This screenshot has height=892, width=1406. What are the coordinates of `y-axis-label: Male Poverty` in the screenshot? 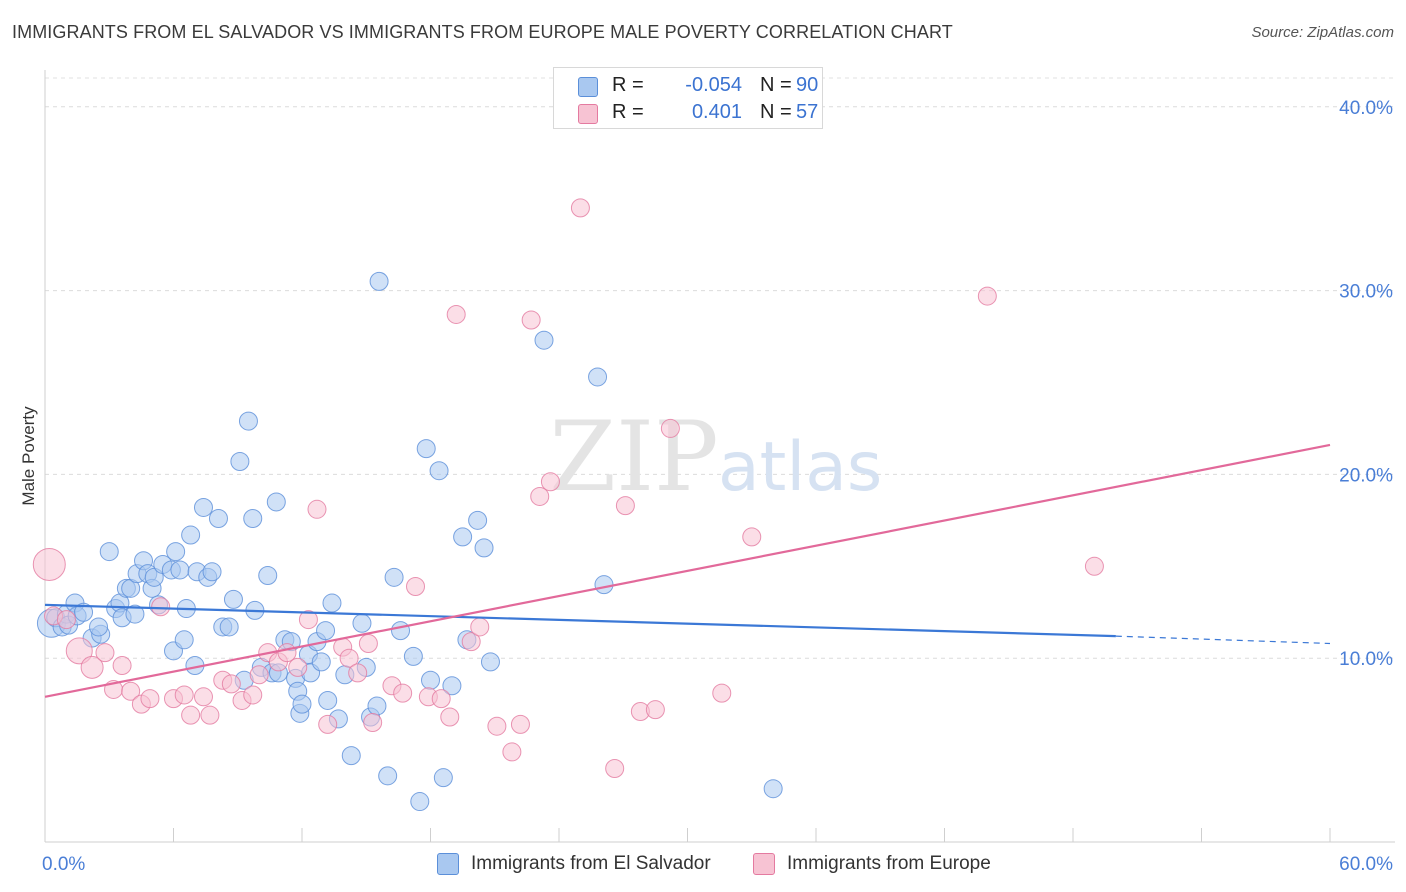 It's located at (28, 456).